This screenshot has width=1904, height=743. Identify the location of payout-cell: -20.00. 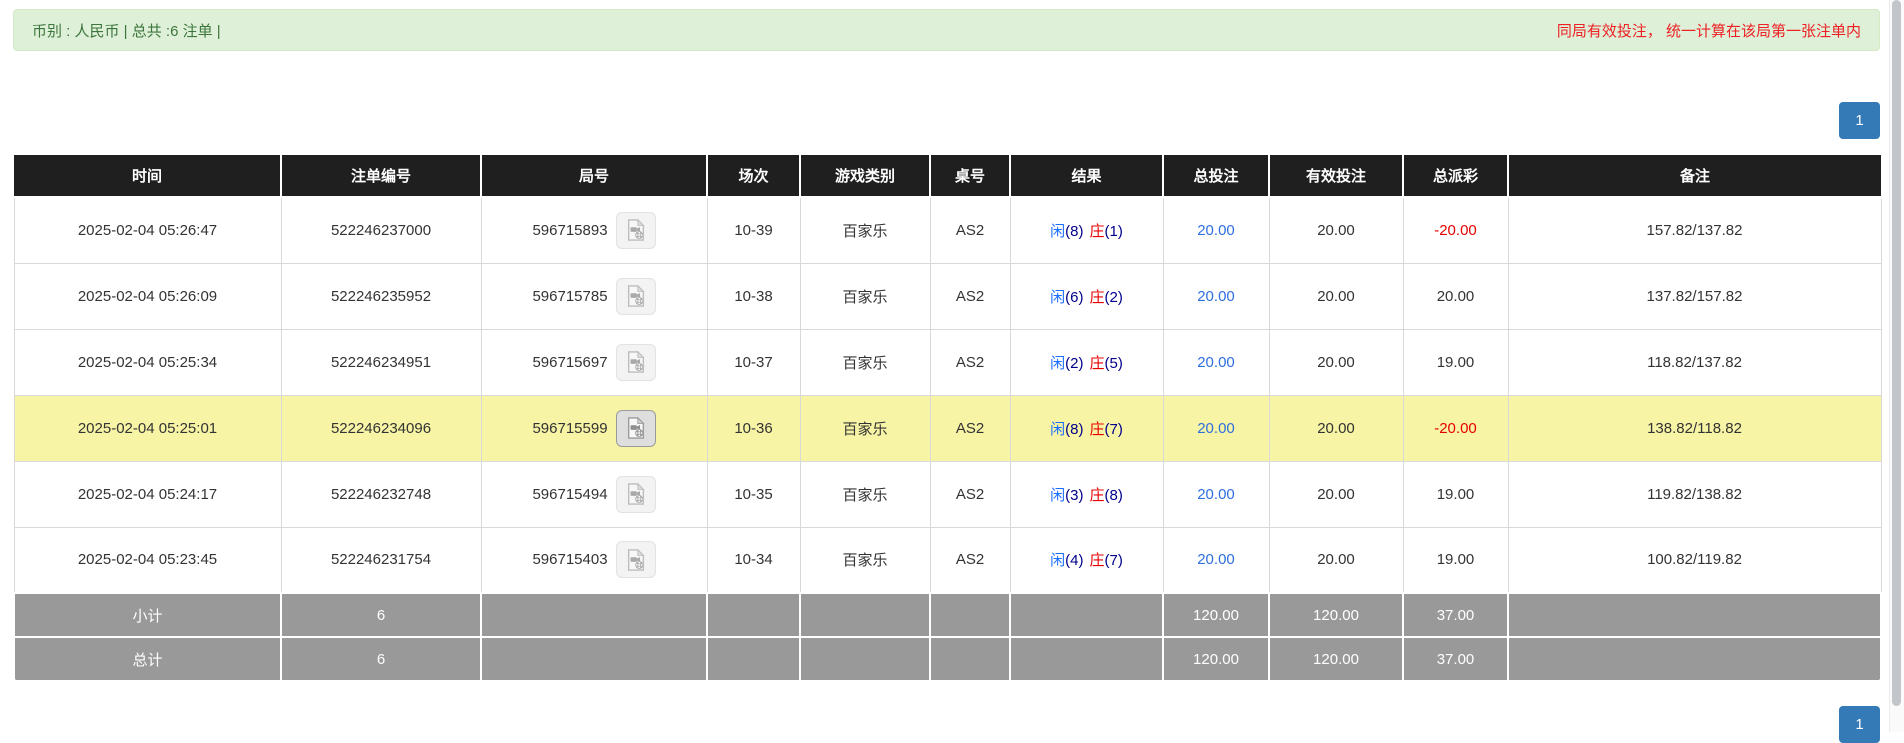
(1455, 428).